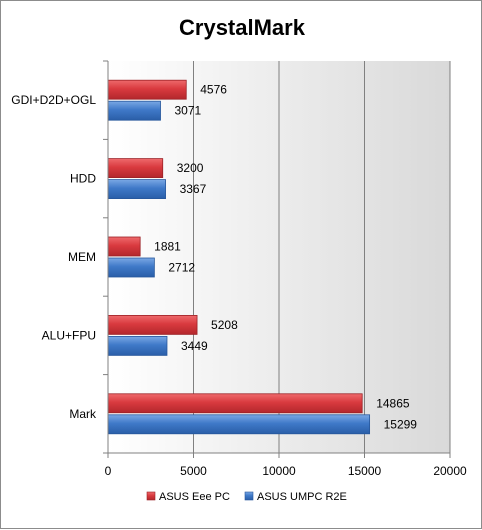 This screenshot has height=530, width=482. I want to click on chart-title: CrystalMark, so click(242, 27).